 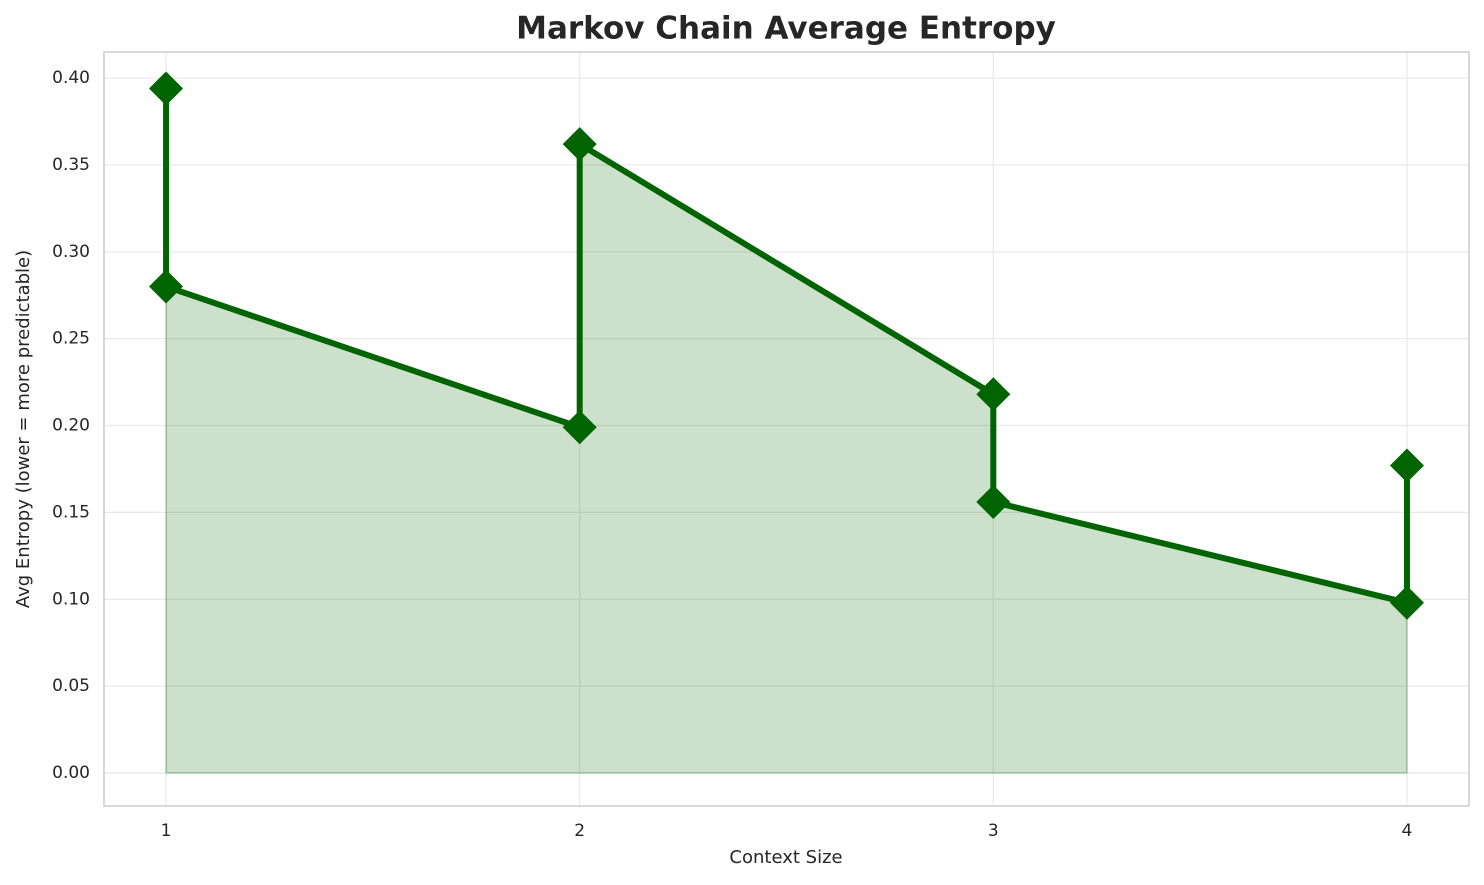 What do you see at coordinates (23, 429) in the screenshot?
I see `y-axis-label: Avg Entropy (lower = more predictable)` at bounding box center [23, 429].